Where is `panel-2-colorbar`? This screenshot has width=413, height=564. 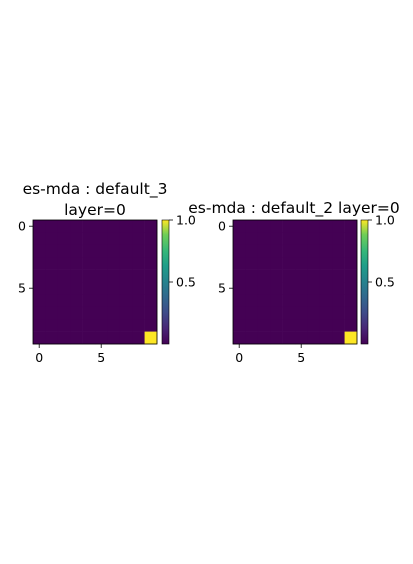 panel-2-colorbar is located at coordinates (364, 282).